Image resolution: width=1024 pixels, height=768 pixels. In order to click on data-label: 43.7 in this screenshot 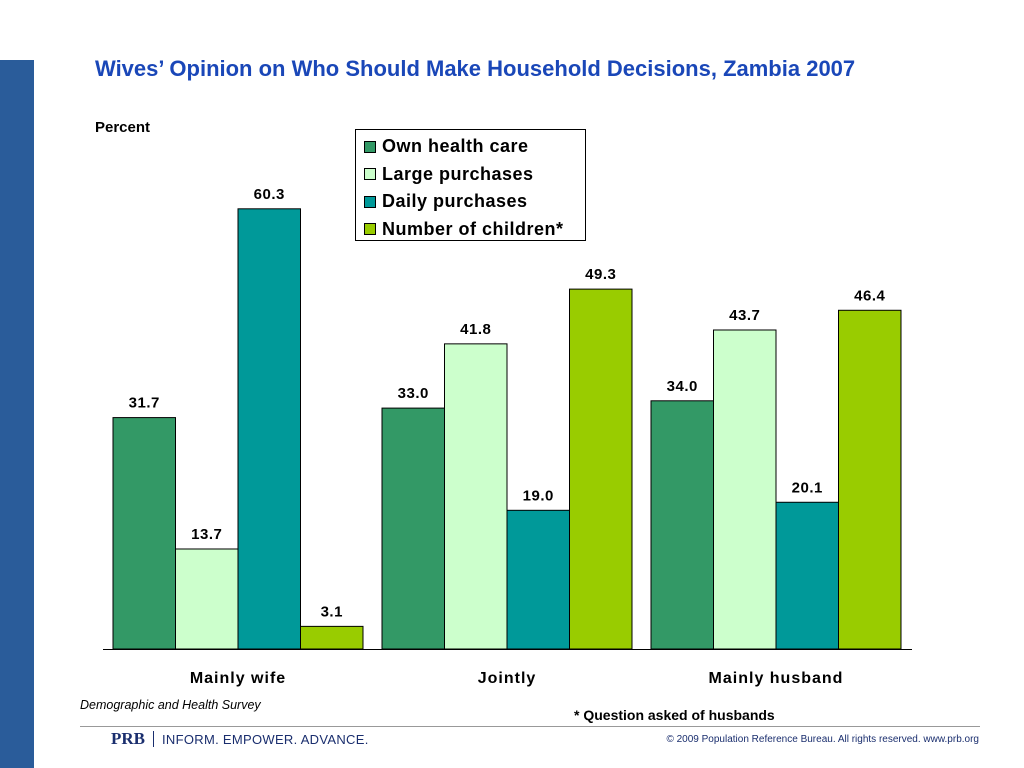, I will do `click(744, 315)`.